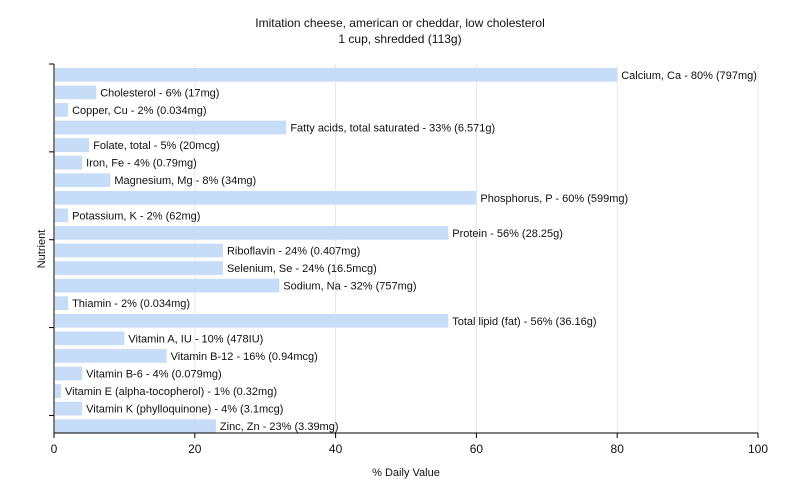 This screenshot has width=800, height=500. Describe the element at coordinates (244, 357) in the screenshot. I see `bar-label: Vitamin B-12 - 16% (0.94mcg)` at that location.